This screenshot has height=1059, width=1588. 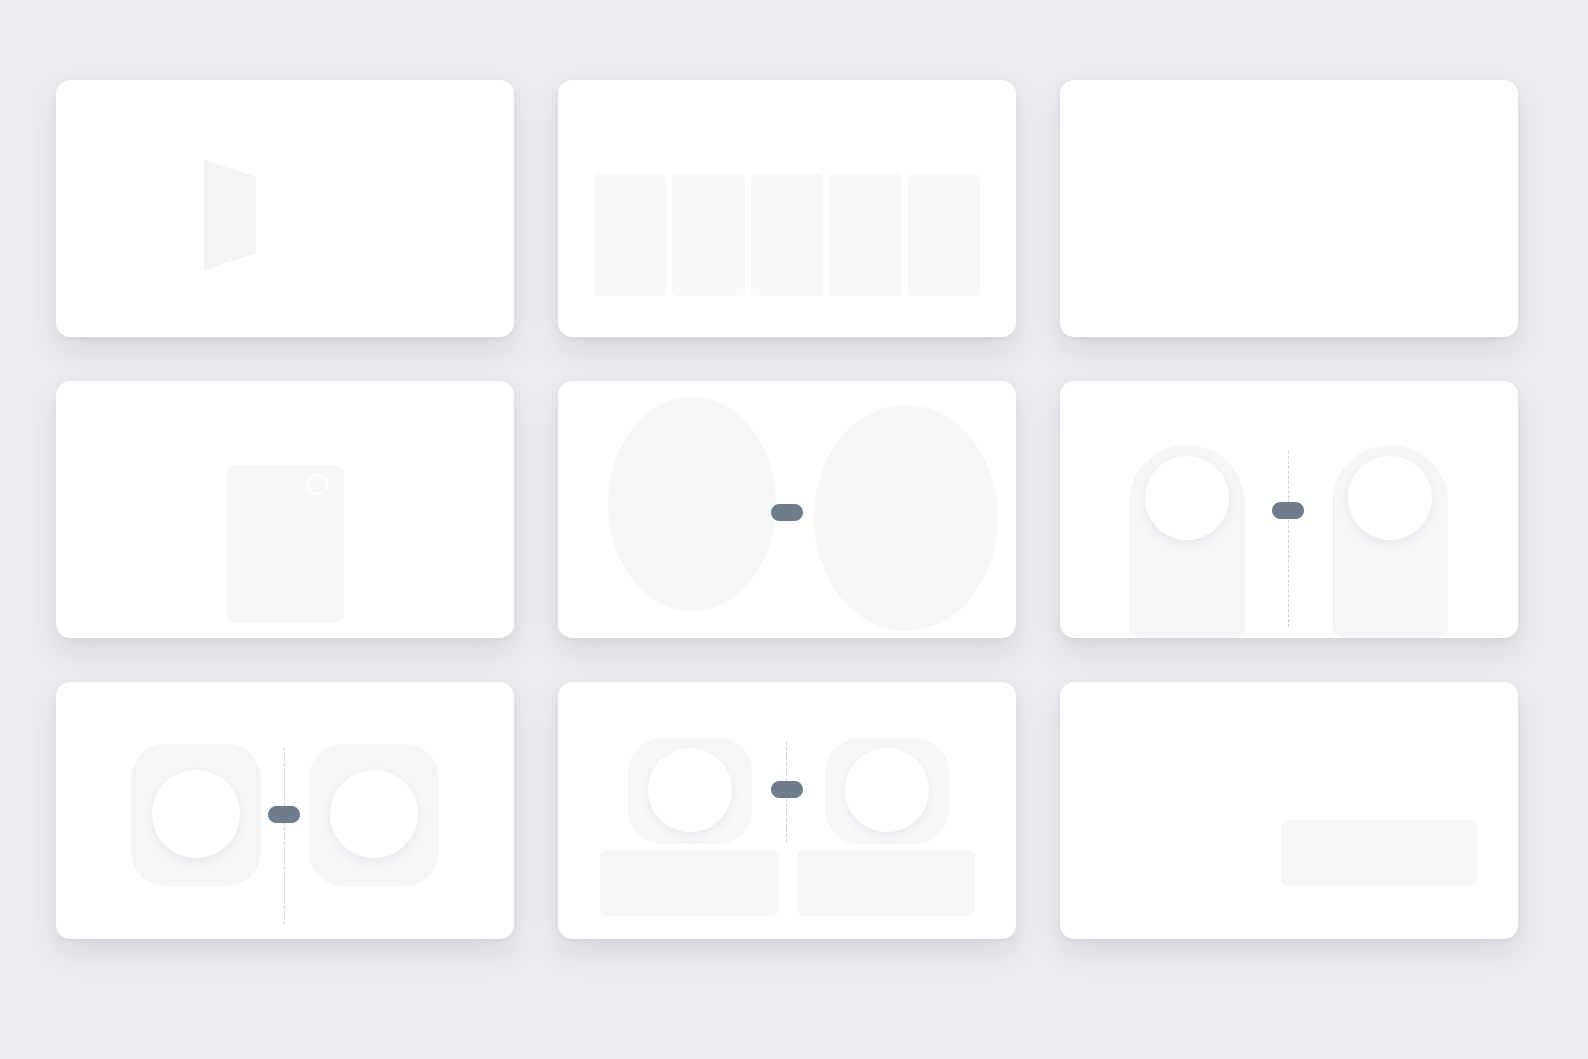 What do you see at coordinates (230, 215) in the screenshot?
I see `pie-stage-connector` at bounding box center [230, 215].